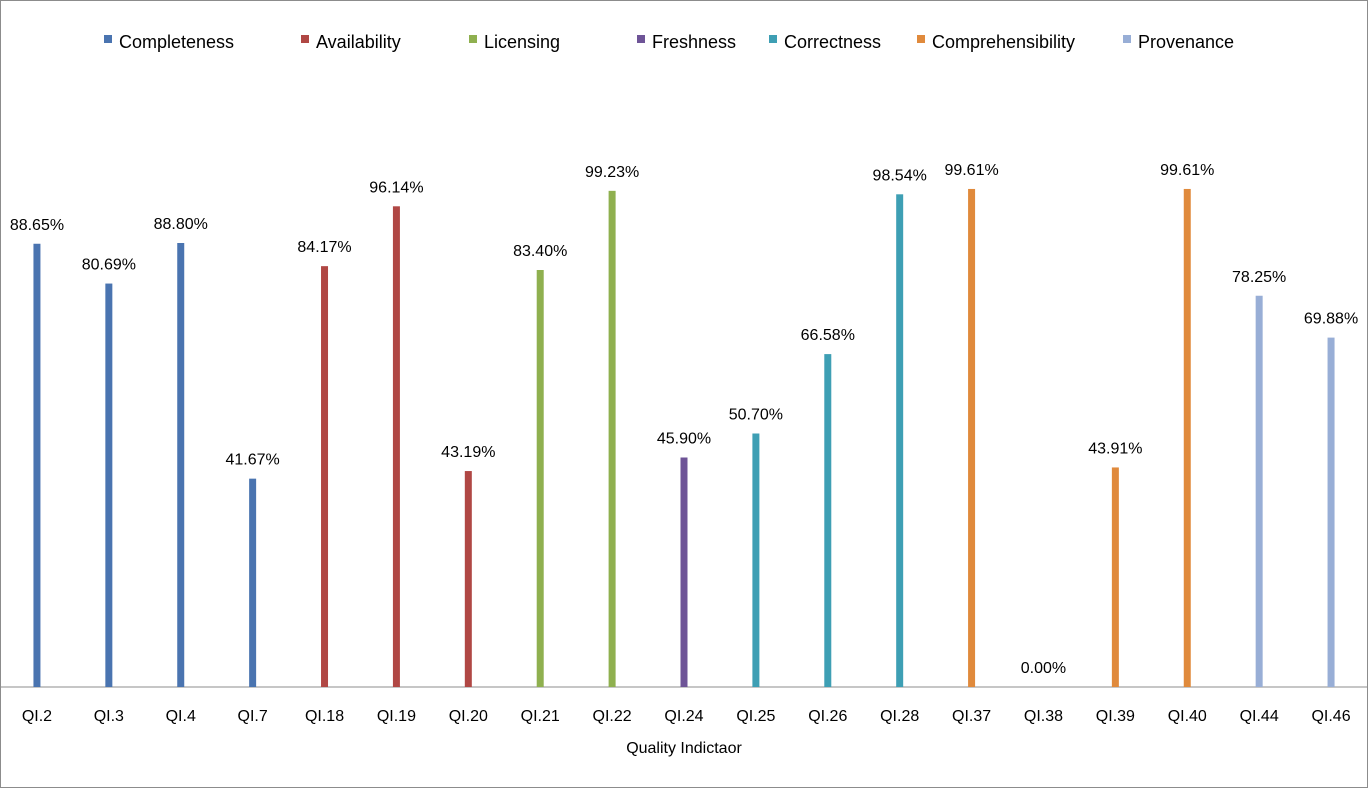 The height and width of the screenshot is (788, 1368). Describe the element at coordinates (253, 716) in the screenshot. I see `x-tick-label-qi7: QI.7` at that location.